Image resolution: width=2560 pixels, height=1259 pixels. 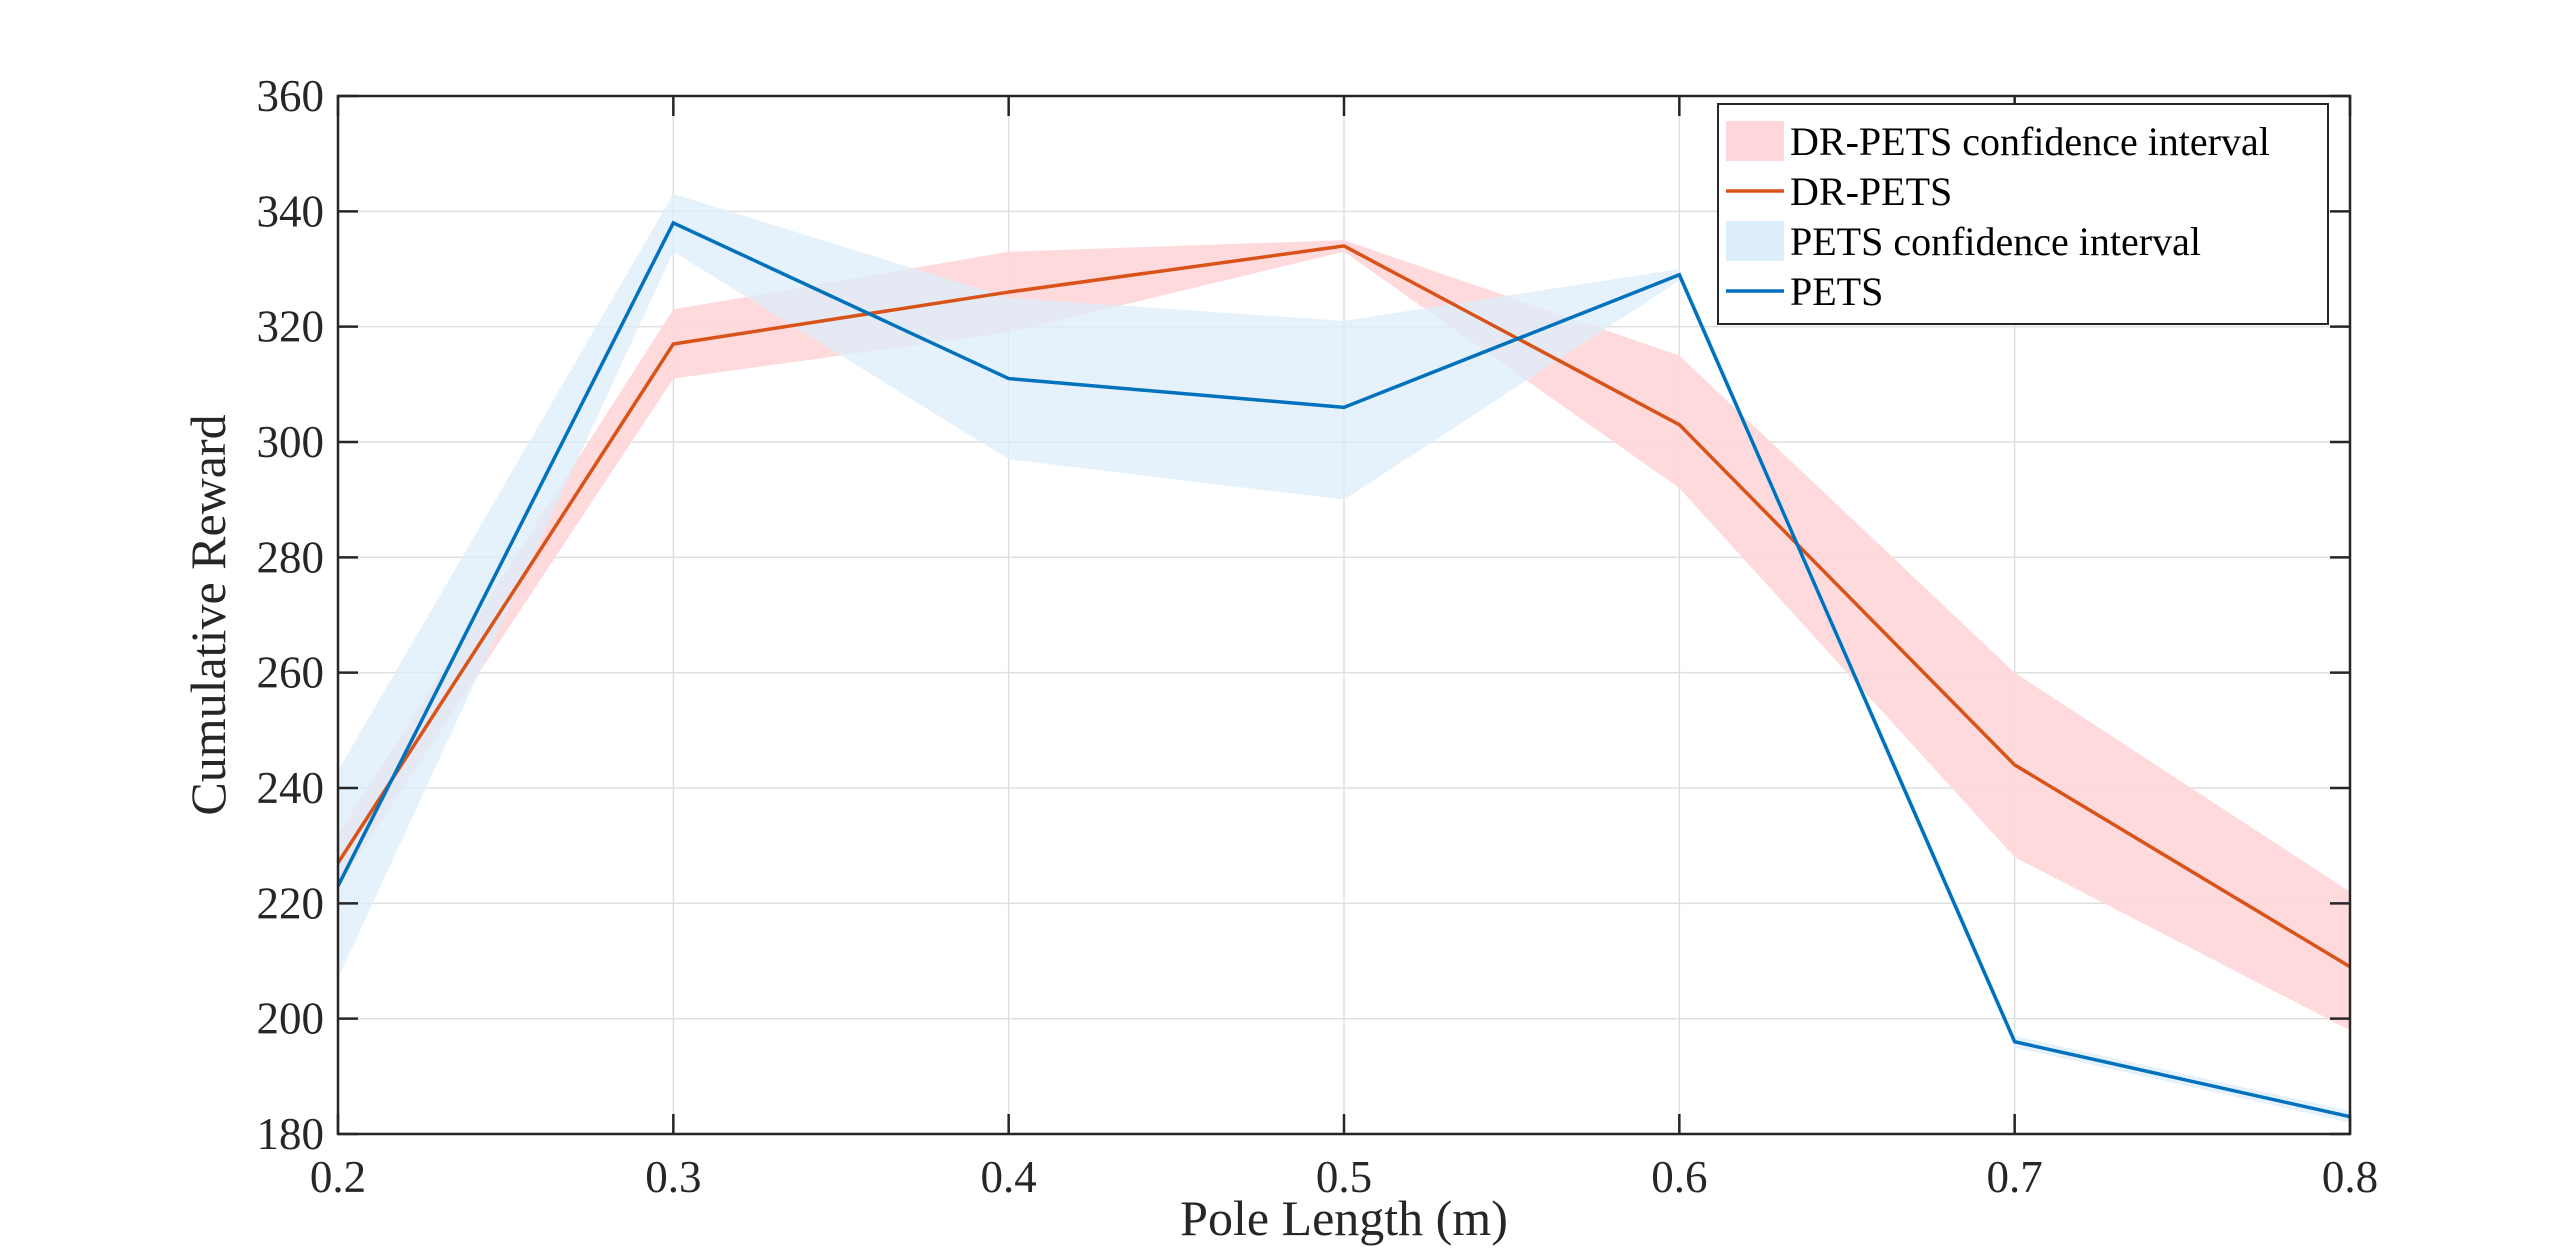 I want to click on y-tick-label: 220, so click(x=291, y=903).